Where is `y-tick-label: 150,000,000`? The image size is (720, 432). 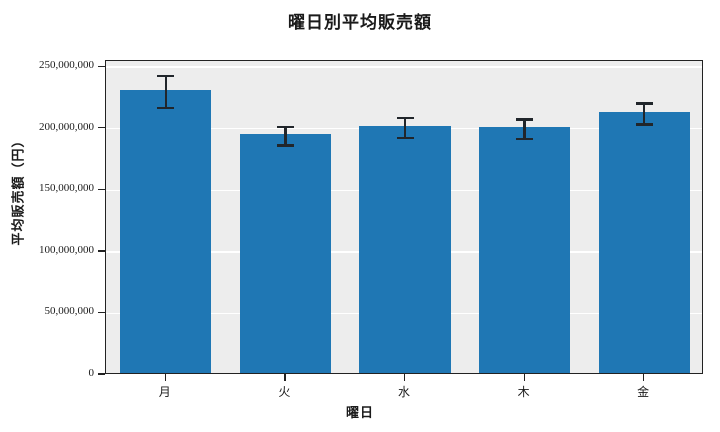 y-tick-label: 150,000,000 is located at coordinates (66, 188).